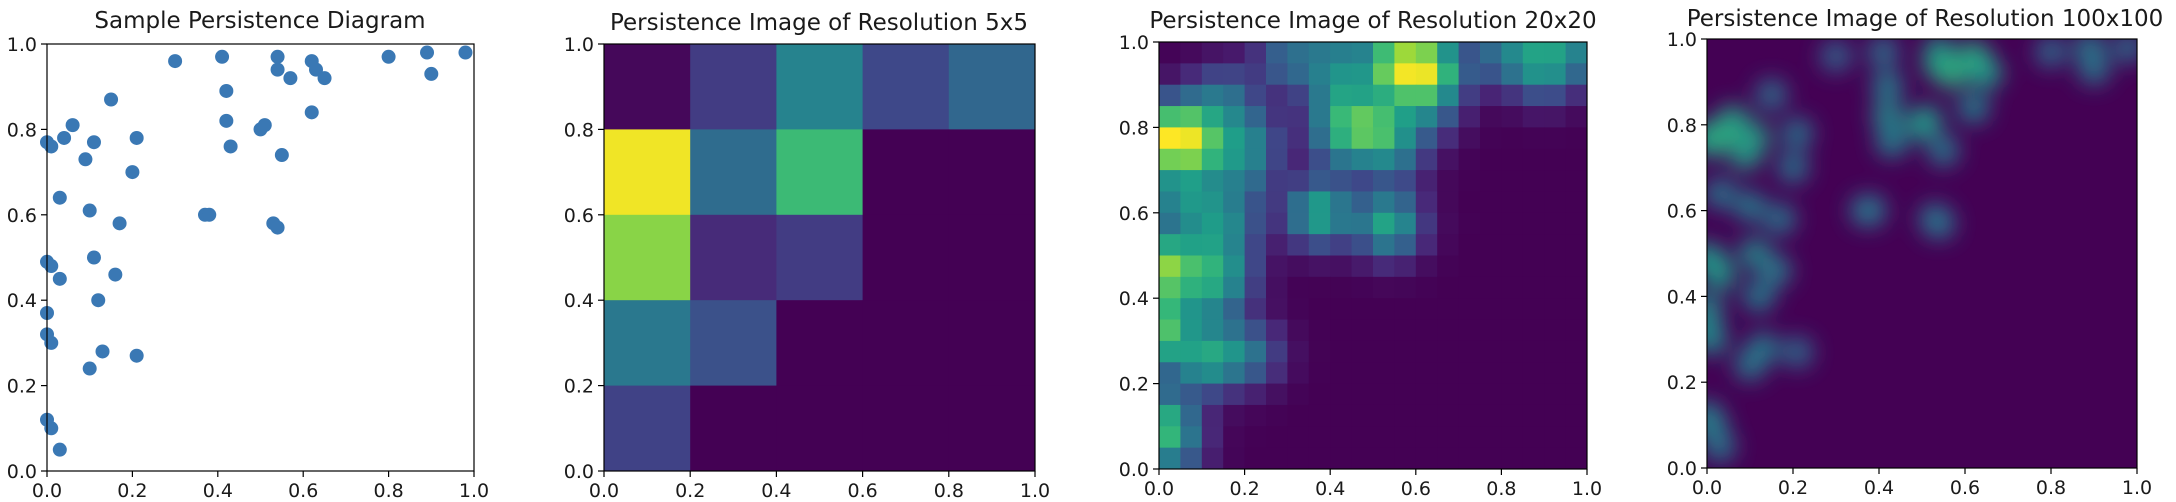 The width and height of the screenshot is (2176, 502). Describe the element at coordinates (1139, 256) in the screenshot. I see `y-axis: 0.0 0.2 0.4 0.6 0.8 1.0` at that location.